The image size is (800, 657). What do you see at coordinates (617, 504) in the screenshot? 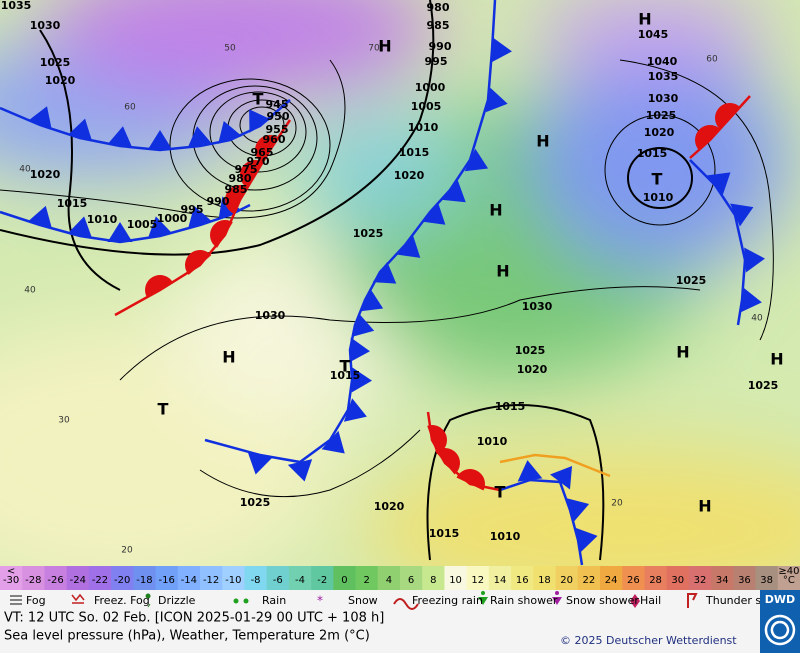
I see `isotherm-label: 20` at bounding box center [617, 504].